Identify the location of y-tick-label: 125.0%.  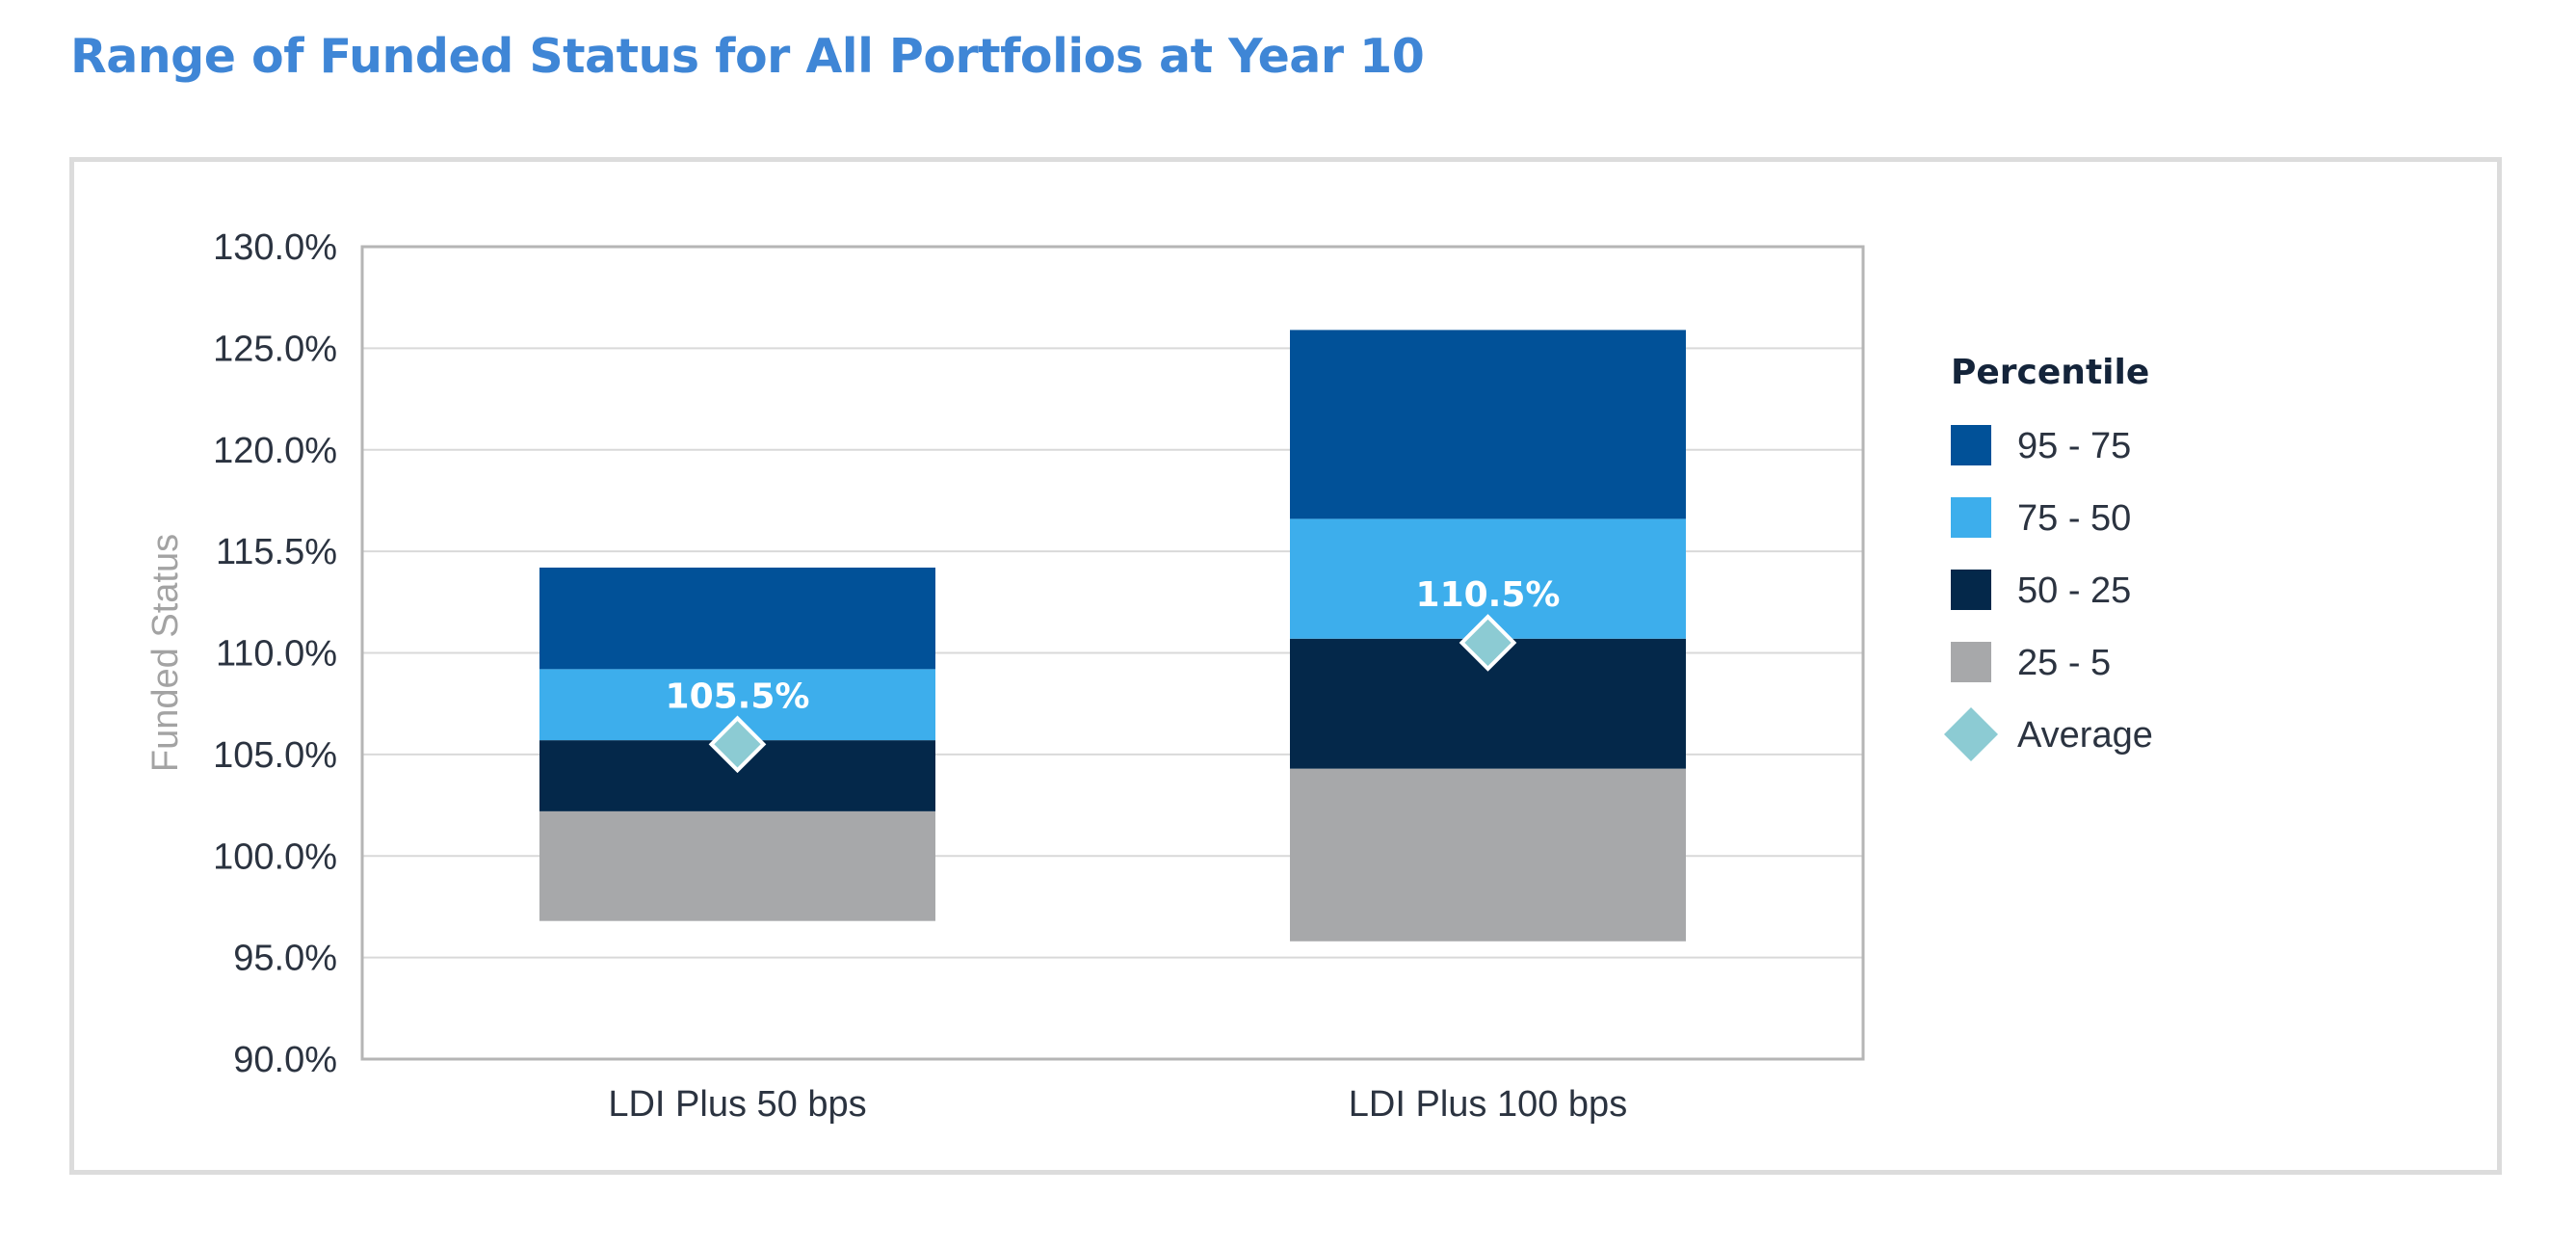
(275, 349).